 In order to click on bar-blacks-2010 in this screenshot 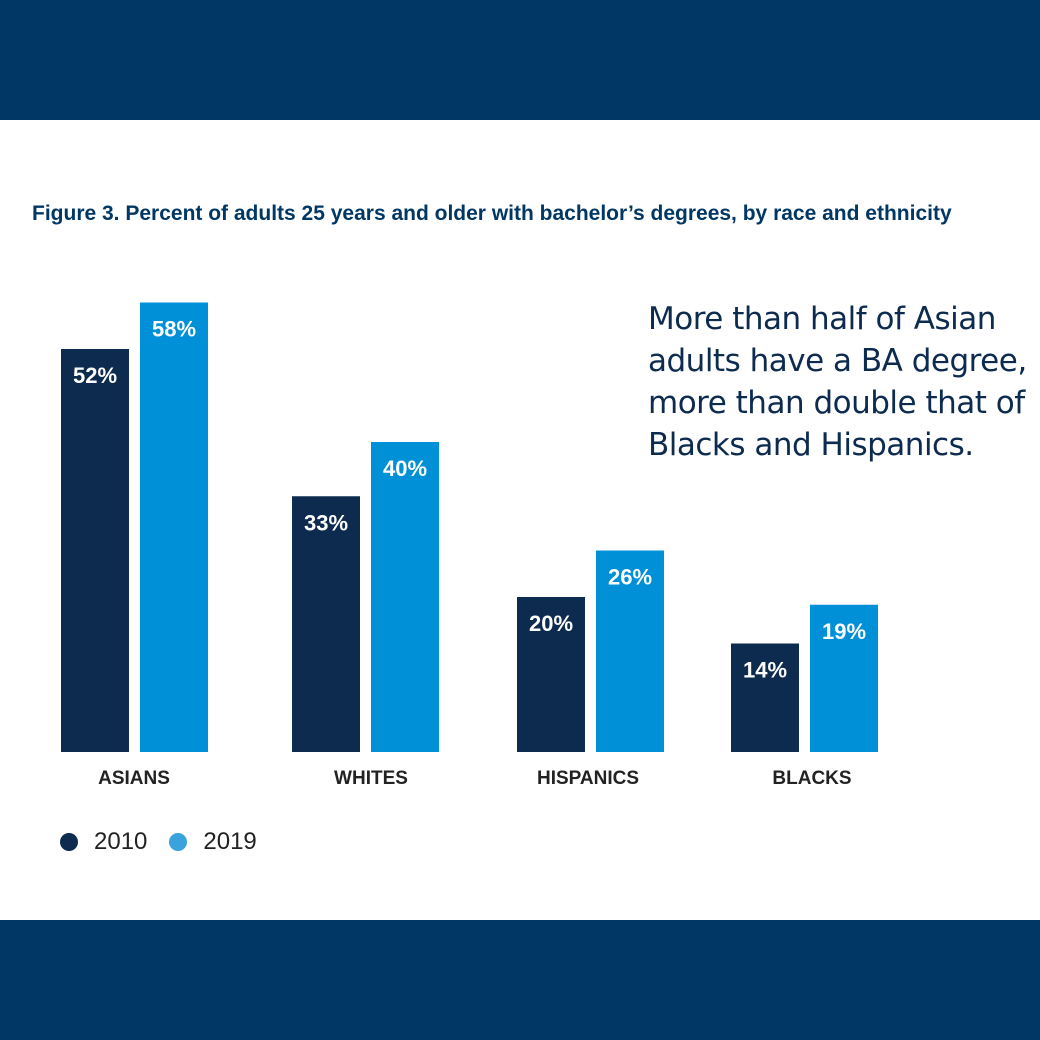, I will do `click(765, 697)`.